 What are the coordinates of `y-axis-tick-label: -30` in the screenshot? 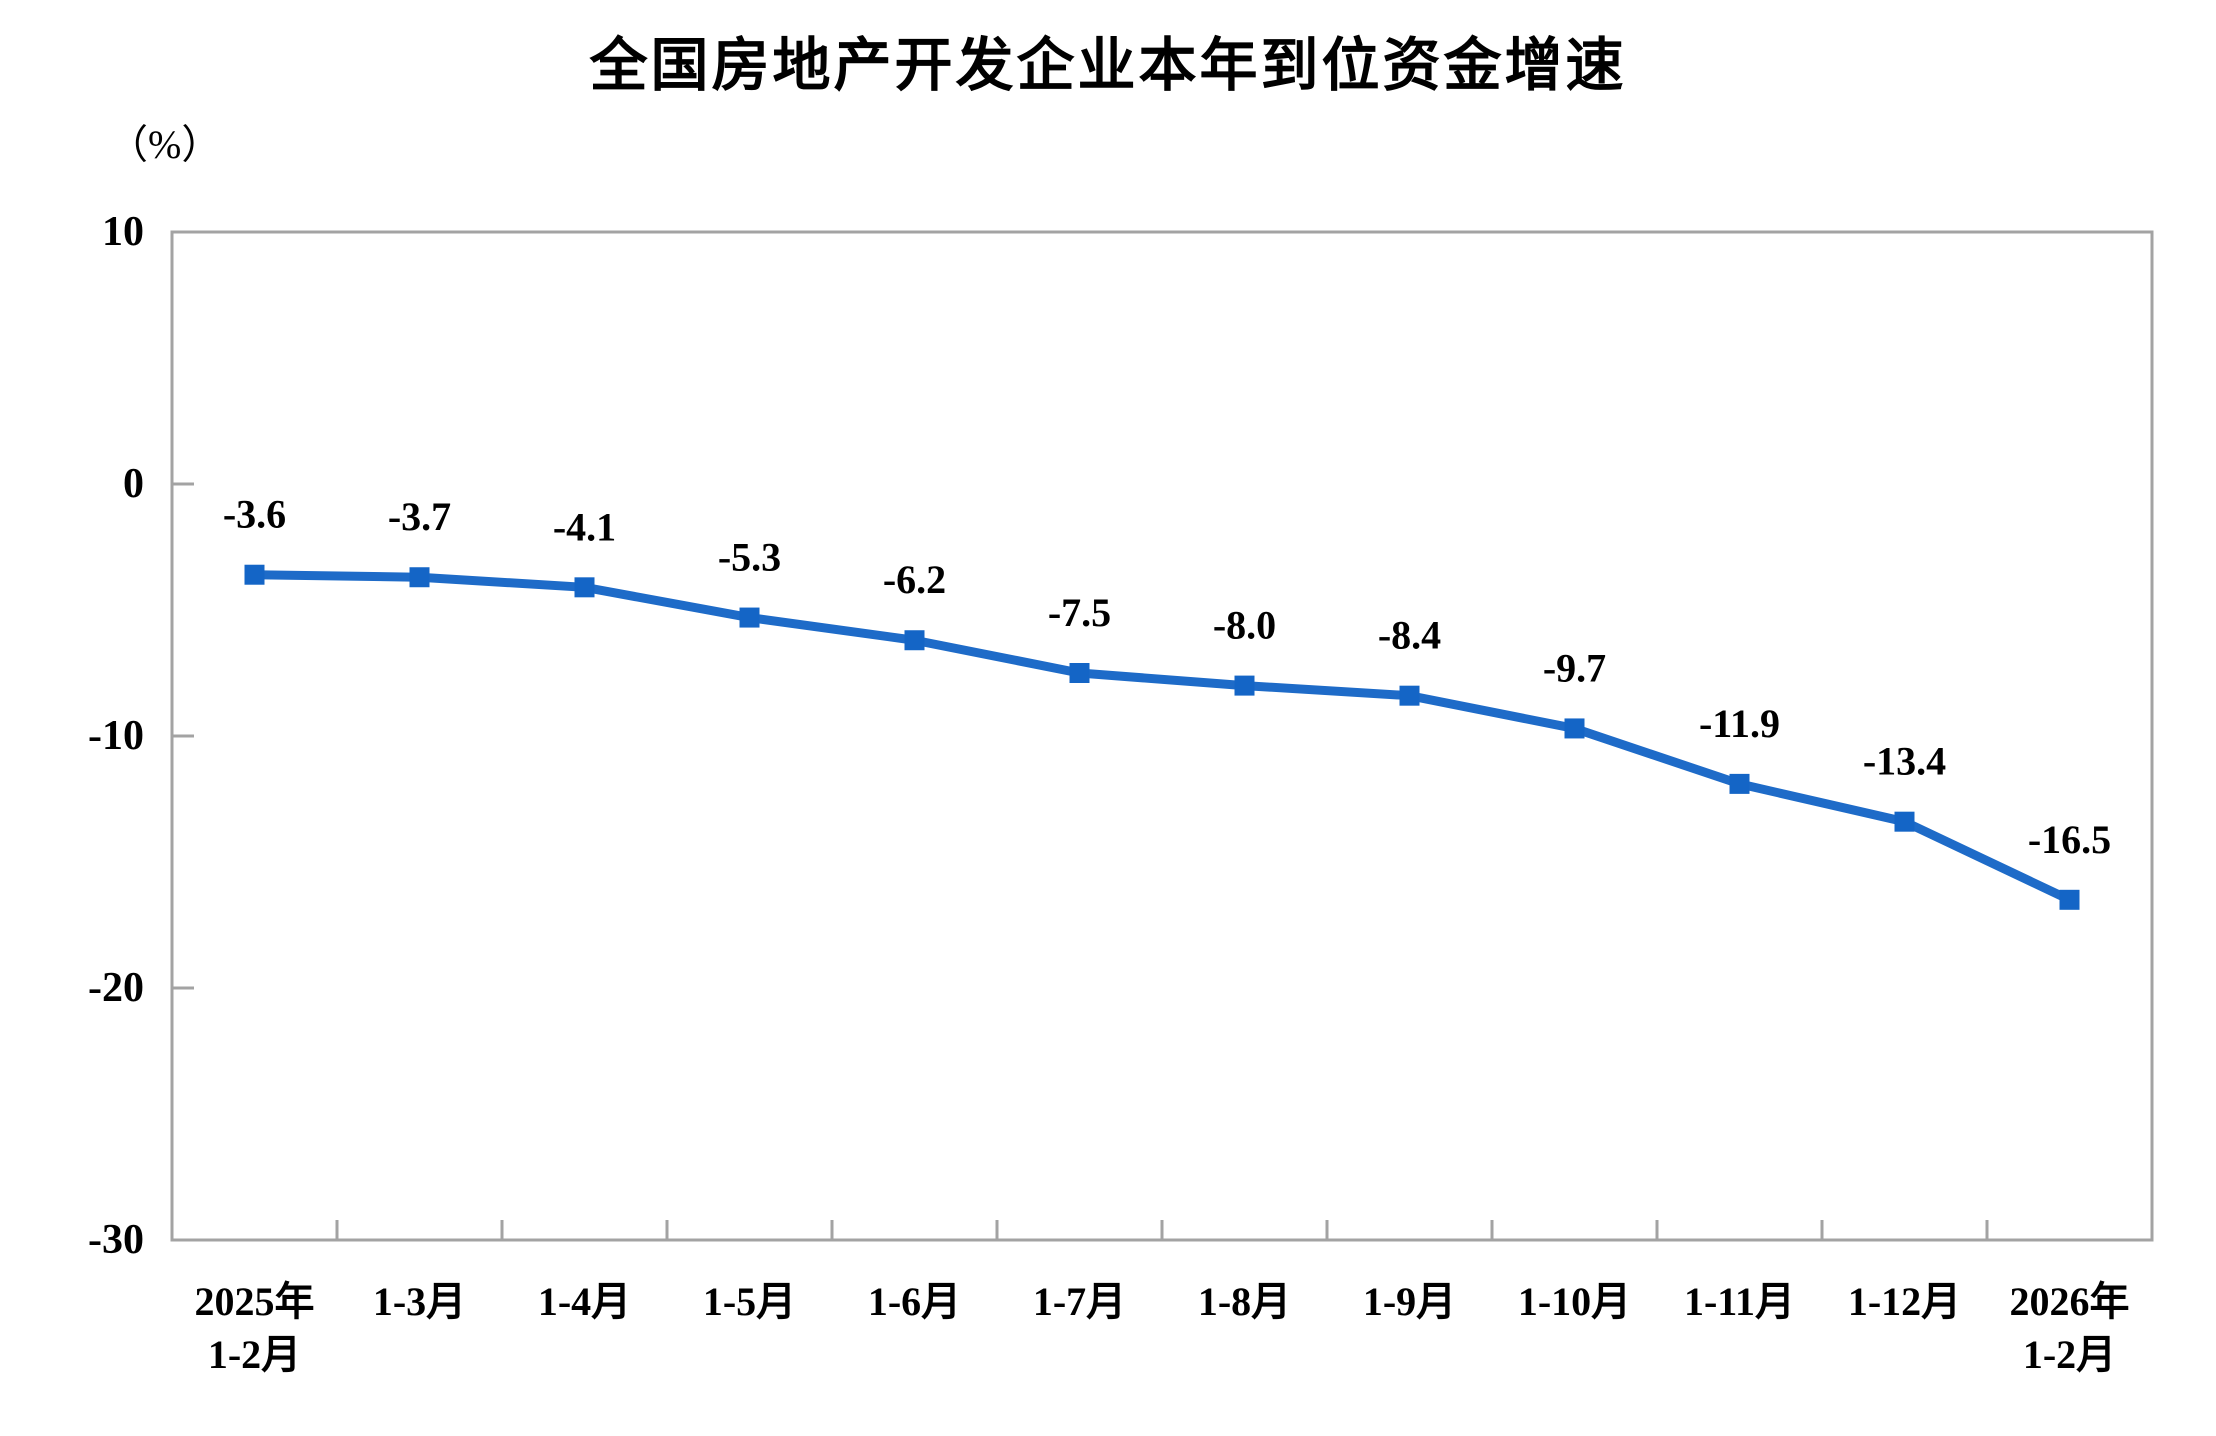 It's located at (116, 1240).